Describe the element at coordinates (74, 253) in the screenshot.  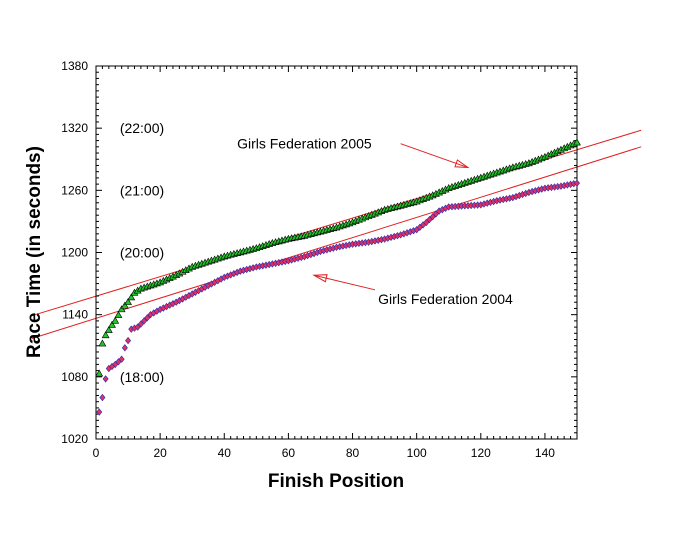
I see `y-tick-label: 1200` at that location.